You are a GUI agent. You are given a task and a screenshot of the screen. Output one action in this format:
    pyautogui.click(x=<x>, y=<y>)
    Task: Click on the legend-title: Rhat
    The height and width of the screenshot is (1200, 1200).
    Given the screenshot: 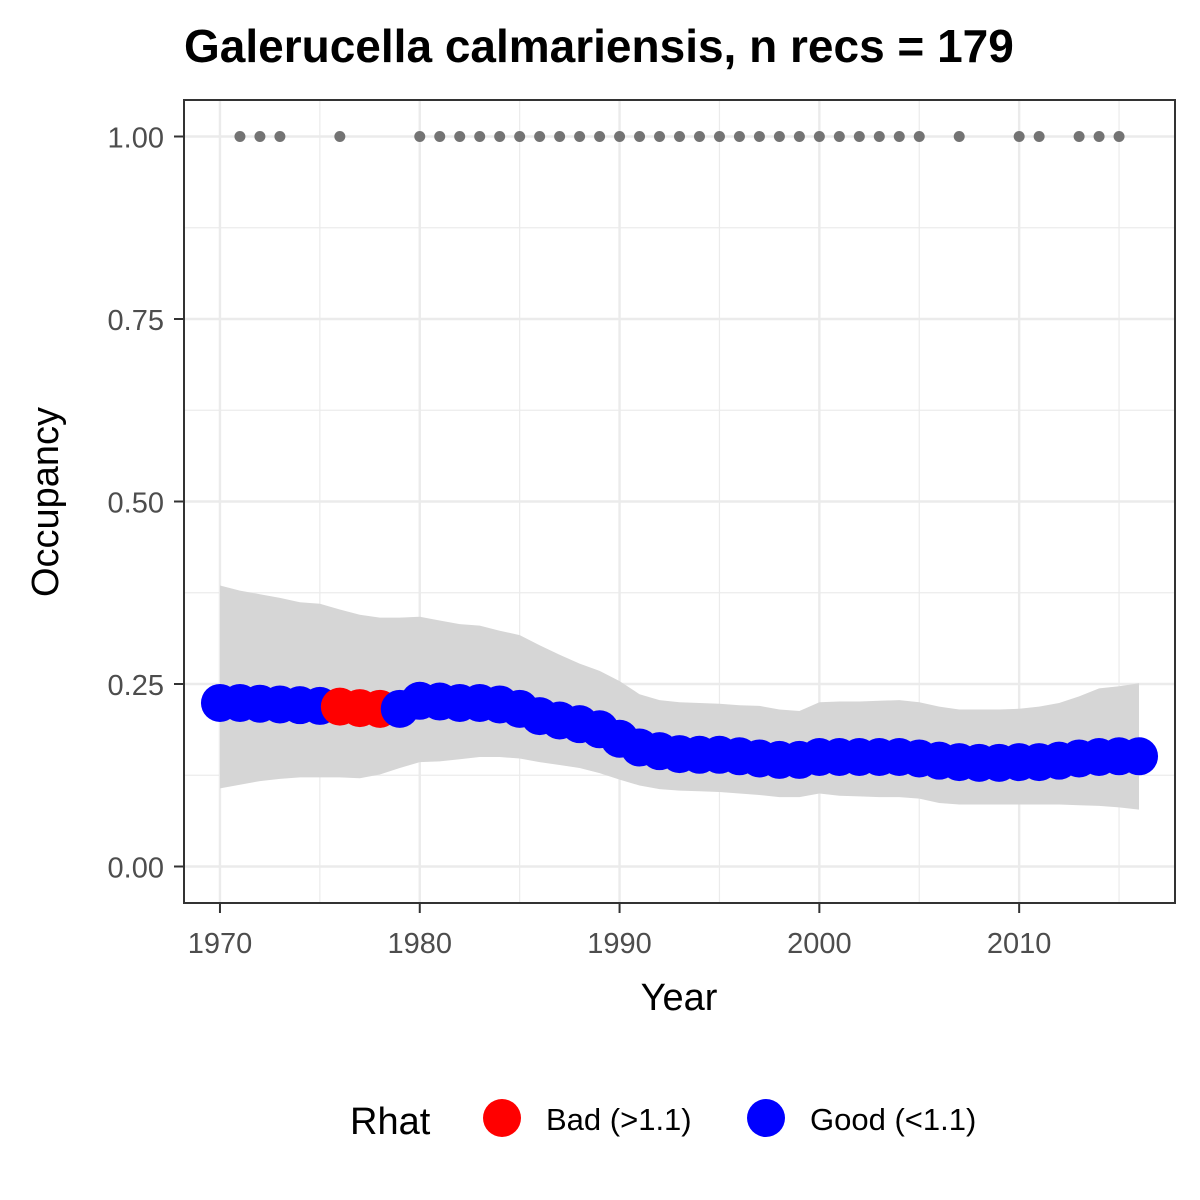 What is the action you would take?
    pyautogui.click(x=390, y=1122)
    